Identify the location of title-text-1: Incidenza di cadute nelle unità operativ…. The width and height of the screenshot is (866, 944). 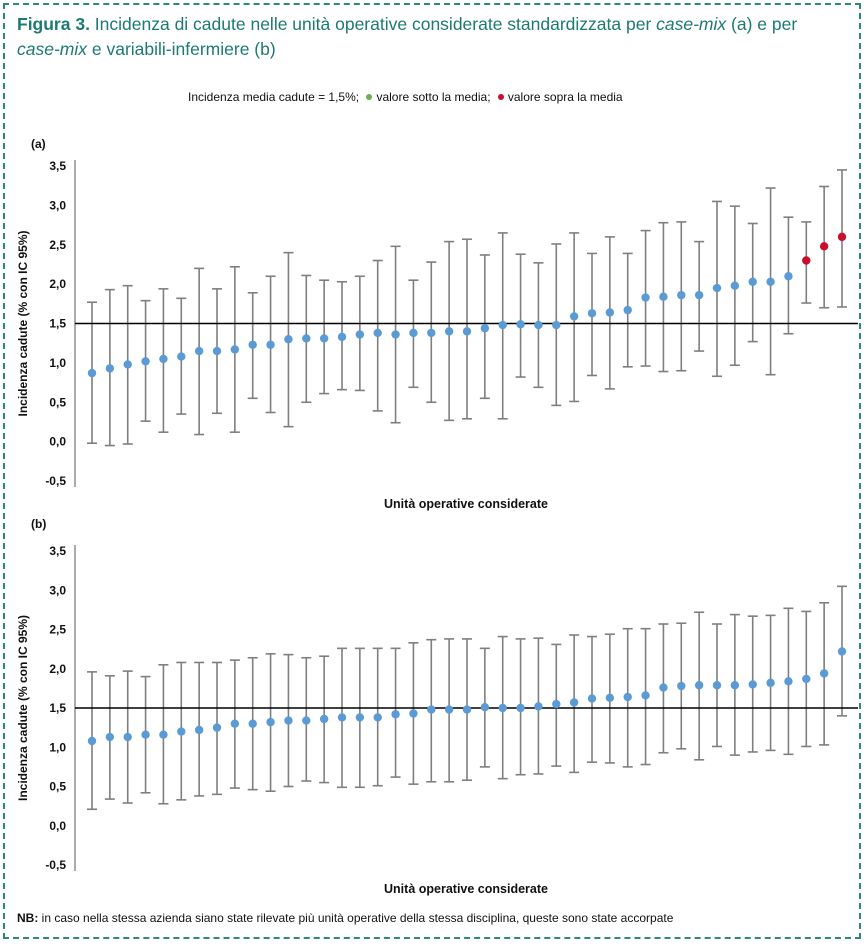
(373, 24).